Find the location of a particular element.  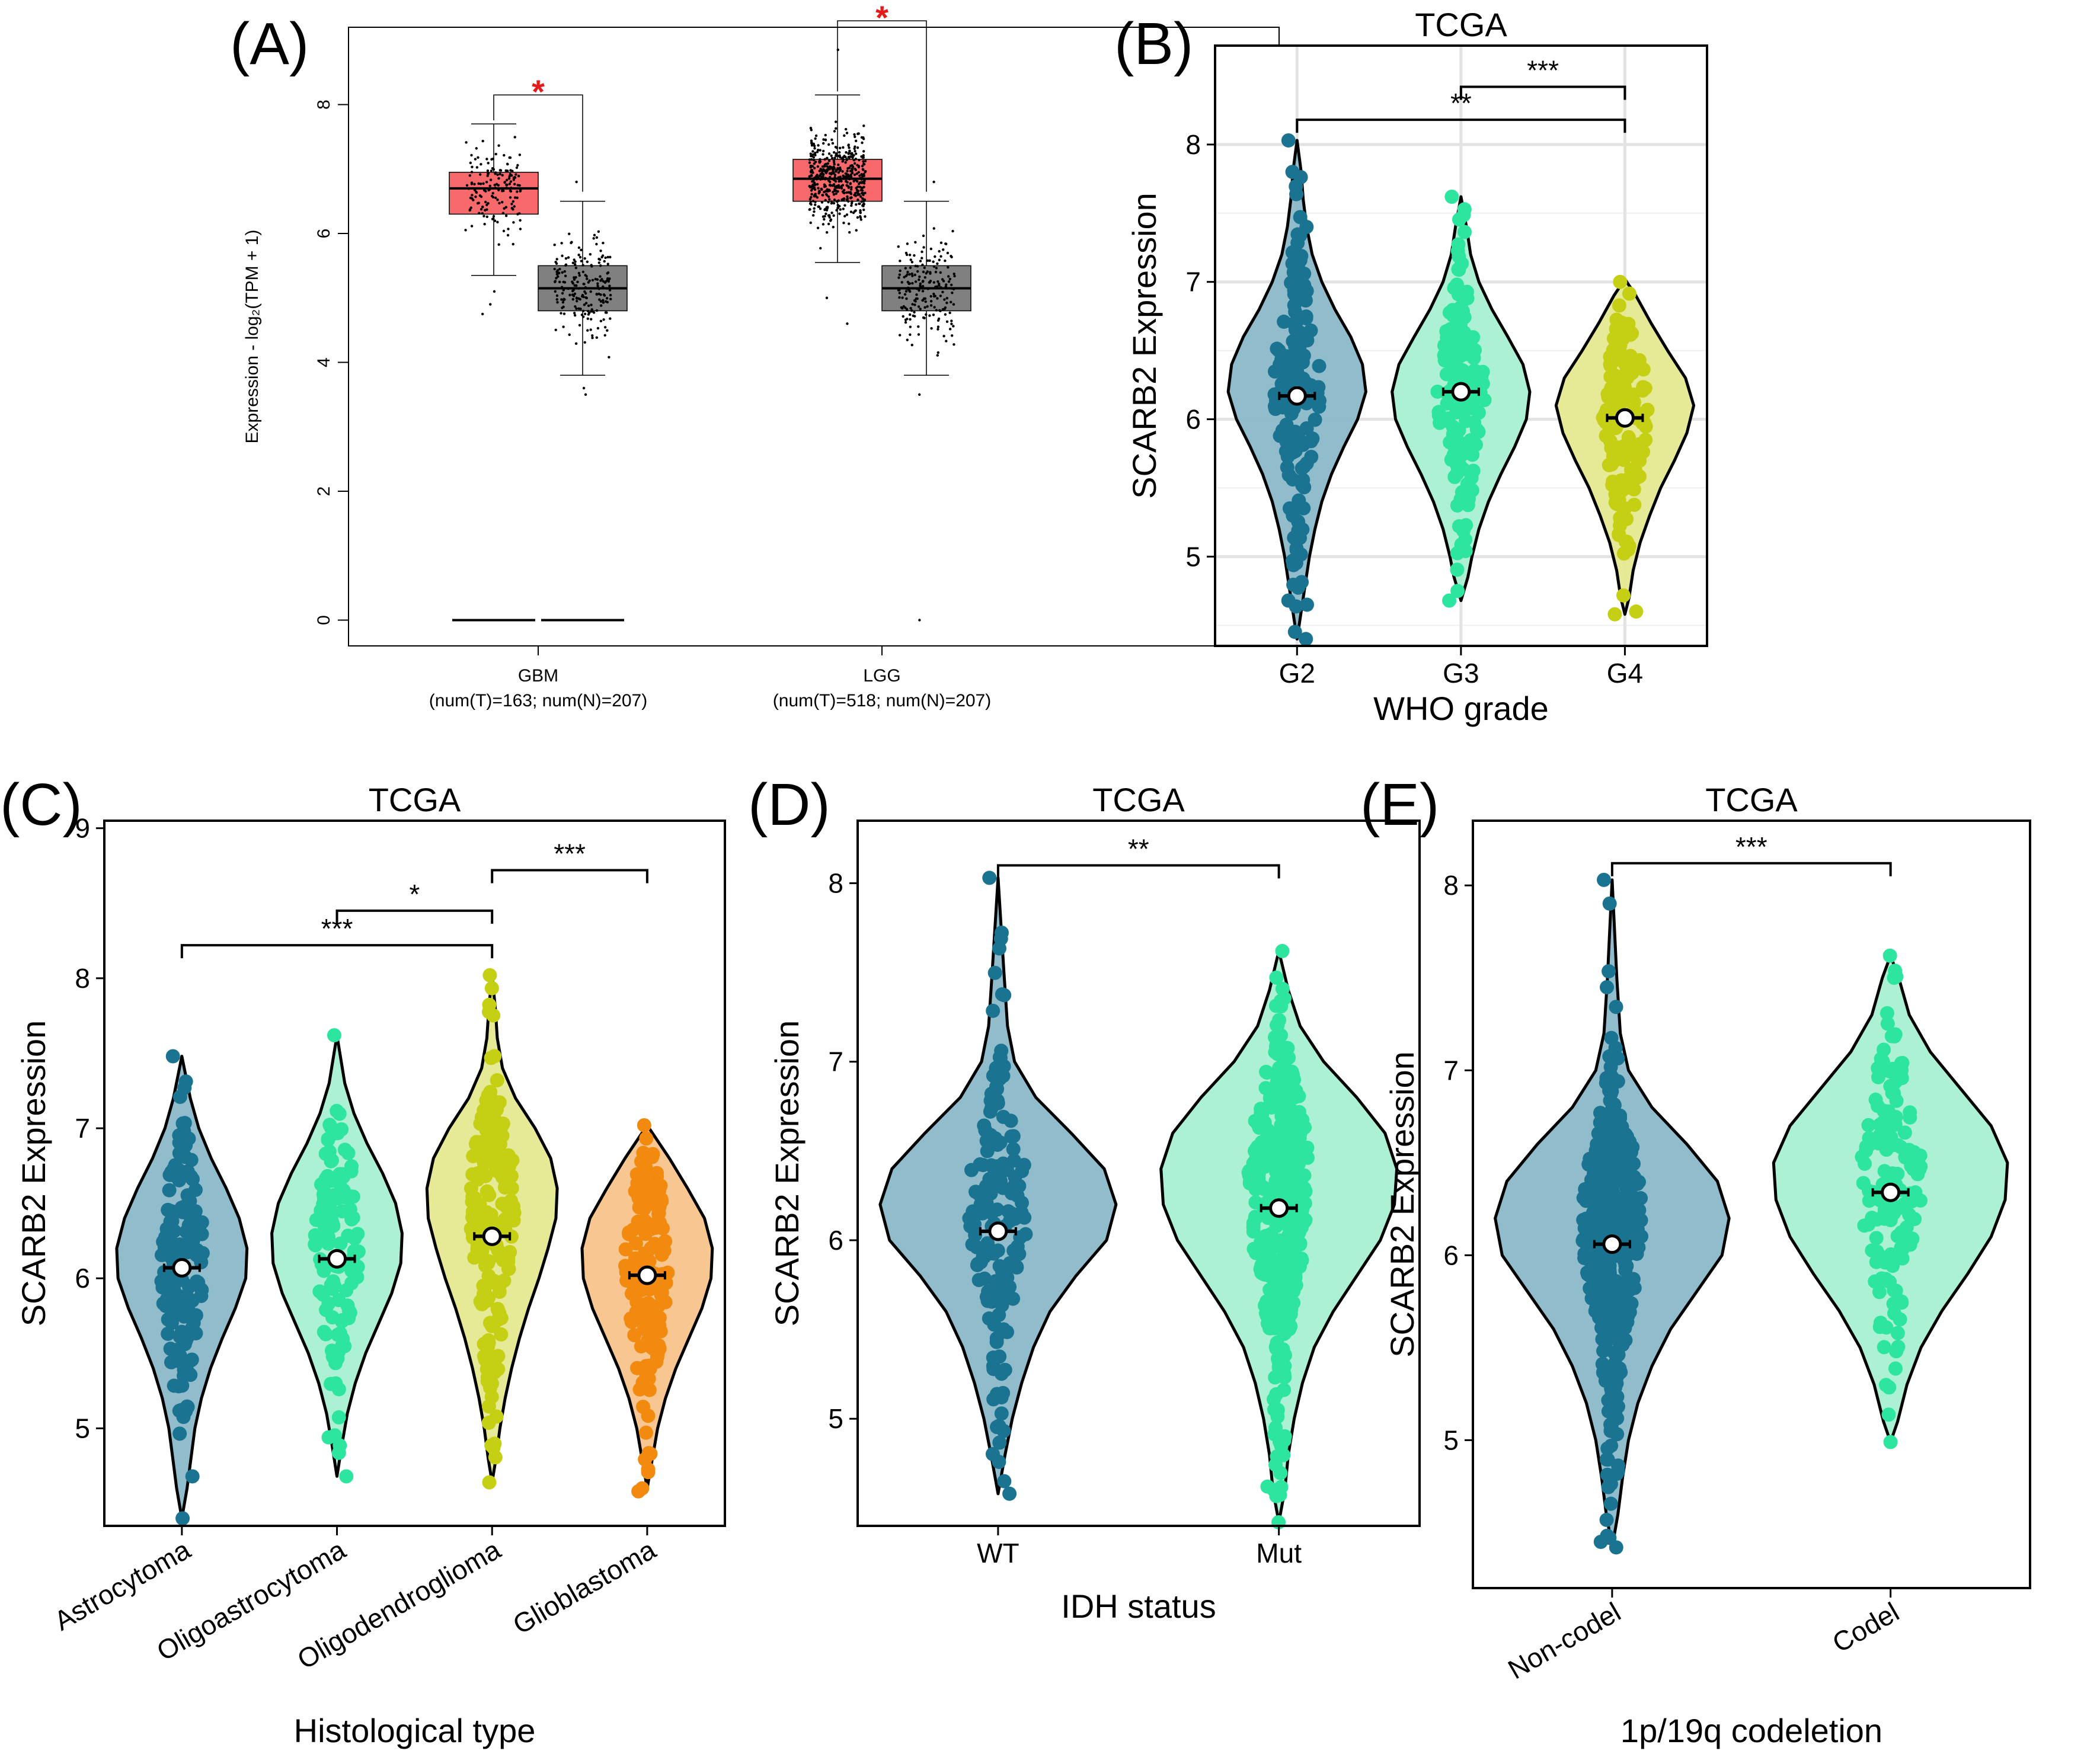

box-GBM-N is located at coordinates (583, 288).